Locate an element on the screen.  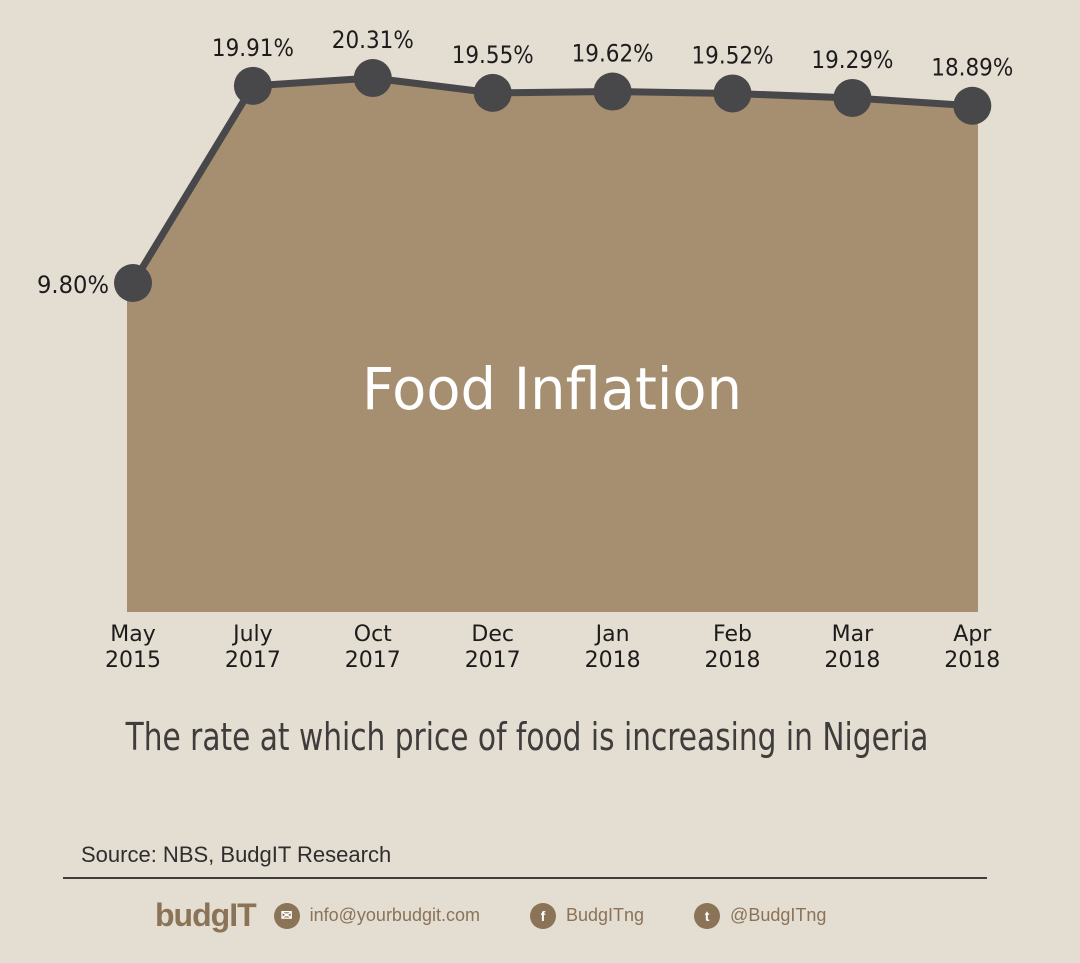
x-tick-label: Jan is located at coordinates (612, 634).